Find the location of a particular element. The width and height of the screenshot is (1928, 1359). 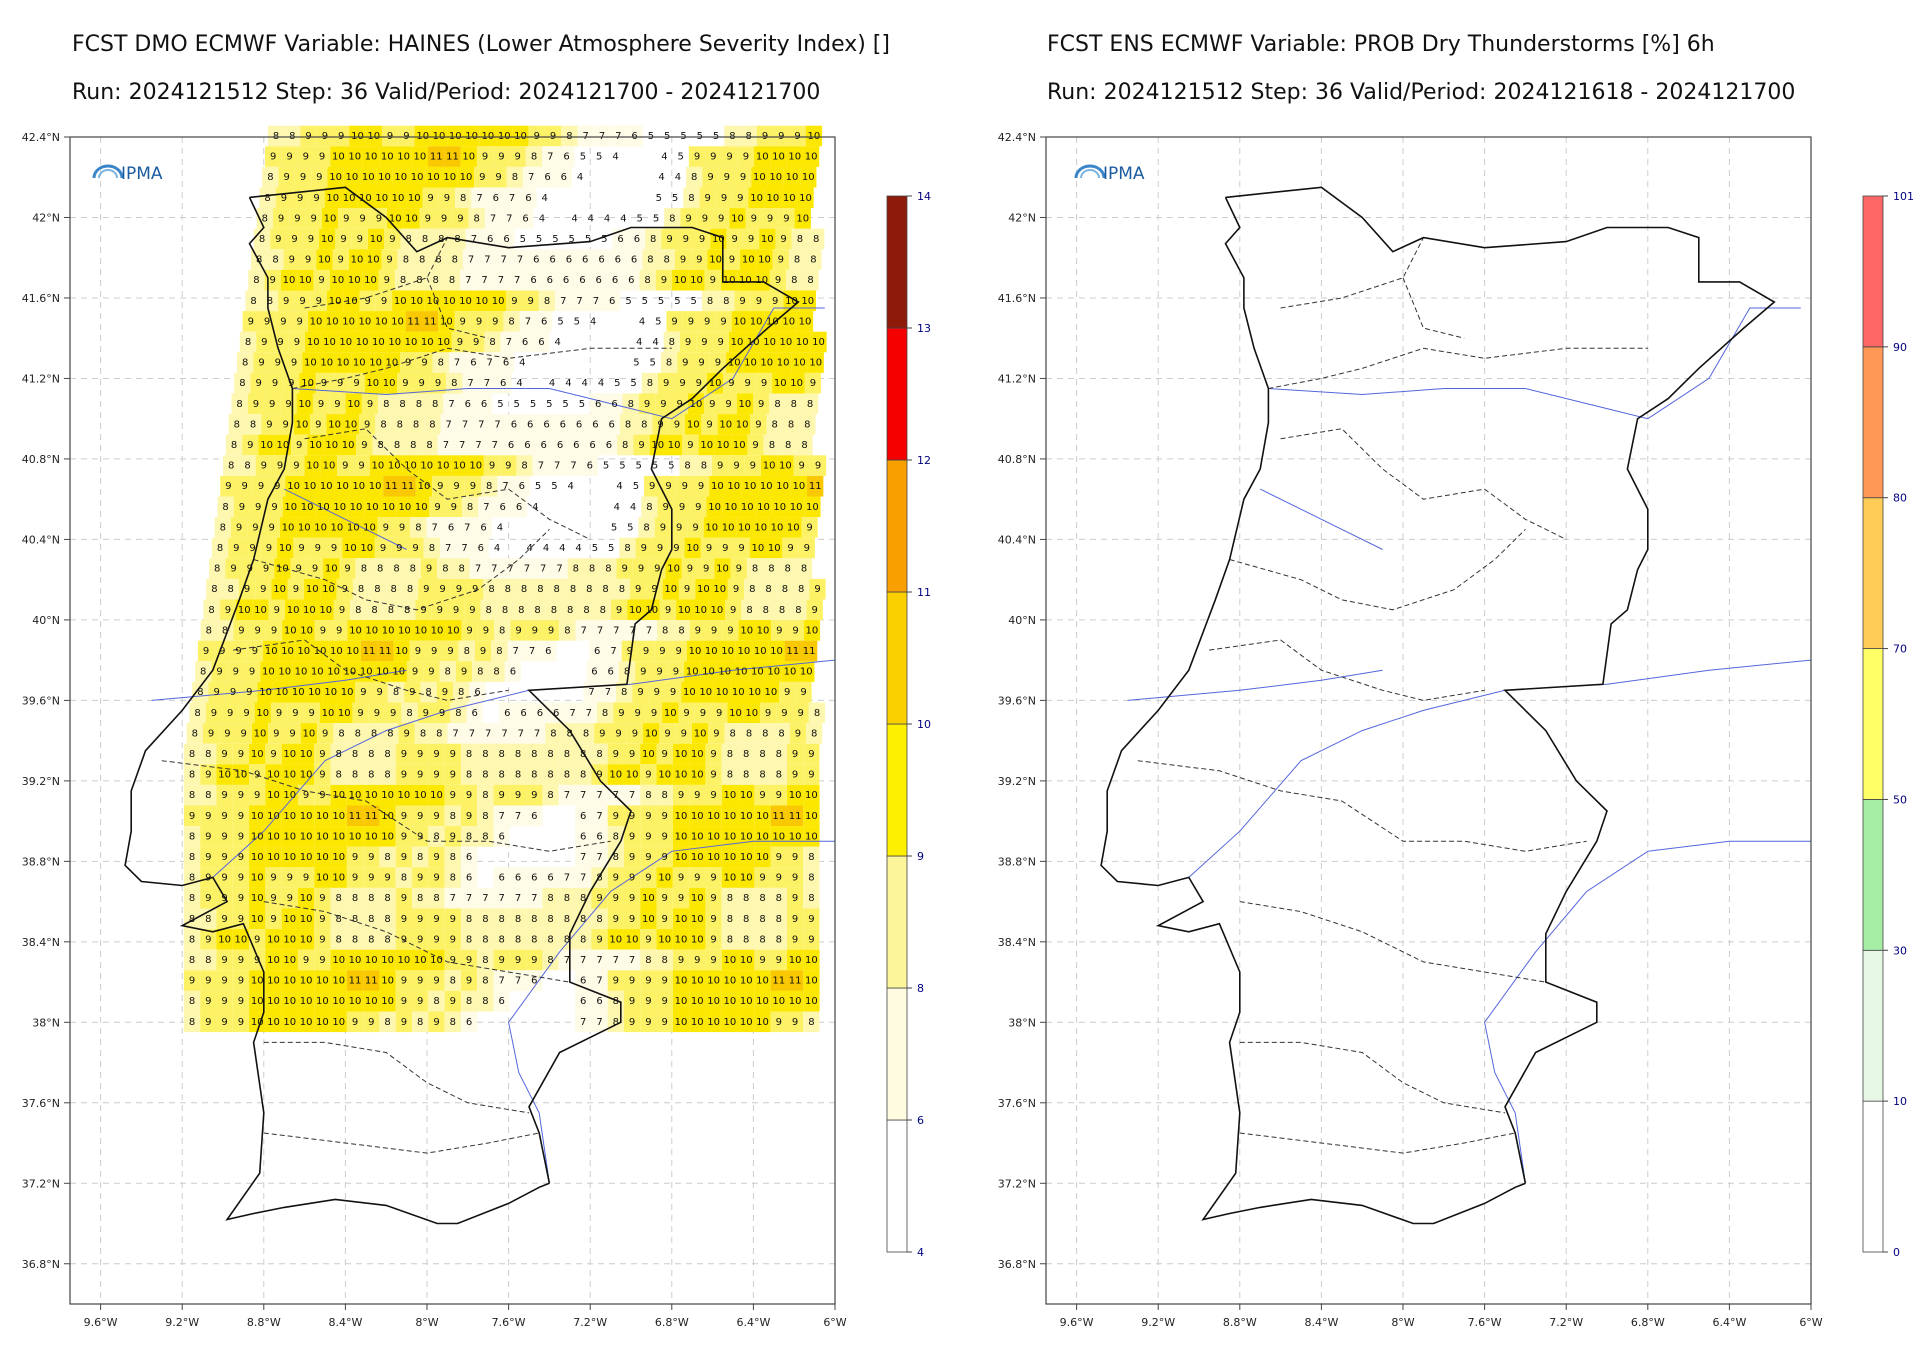

right-colorbar-label: 30 is located at coordinates (1900, 950).